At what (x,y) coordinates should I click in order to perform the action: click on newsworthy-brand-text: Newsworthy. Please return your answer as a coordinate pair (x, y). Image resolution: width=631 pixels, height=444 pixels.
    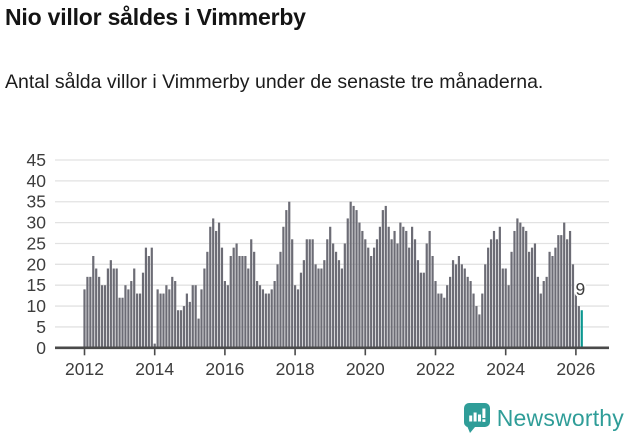
    Looking at the image, I should click on (560, 417).